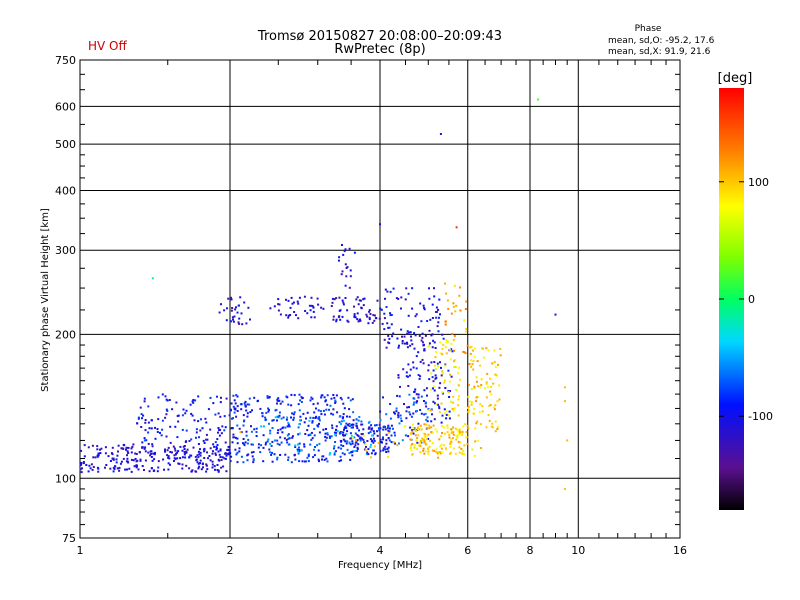 The width and height of the screenshot is (800, 600). I want to click on x-tick-label: 16, so click(680, 550).